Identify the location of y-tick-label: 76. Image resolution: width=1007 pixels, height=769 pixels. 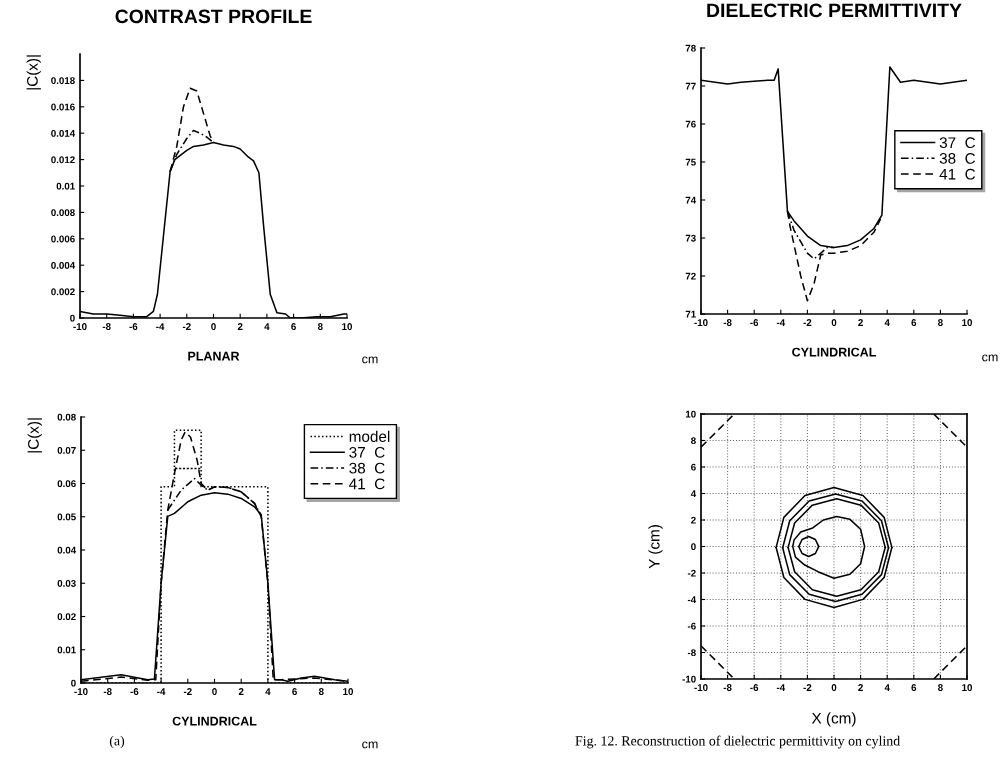
(690, 124).